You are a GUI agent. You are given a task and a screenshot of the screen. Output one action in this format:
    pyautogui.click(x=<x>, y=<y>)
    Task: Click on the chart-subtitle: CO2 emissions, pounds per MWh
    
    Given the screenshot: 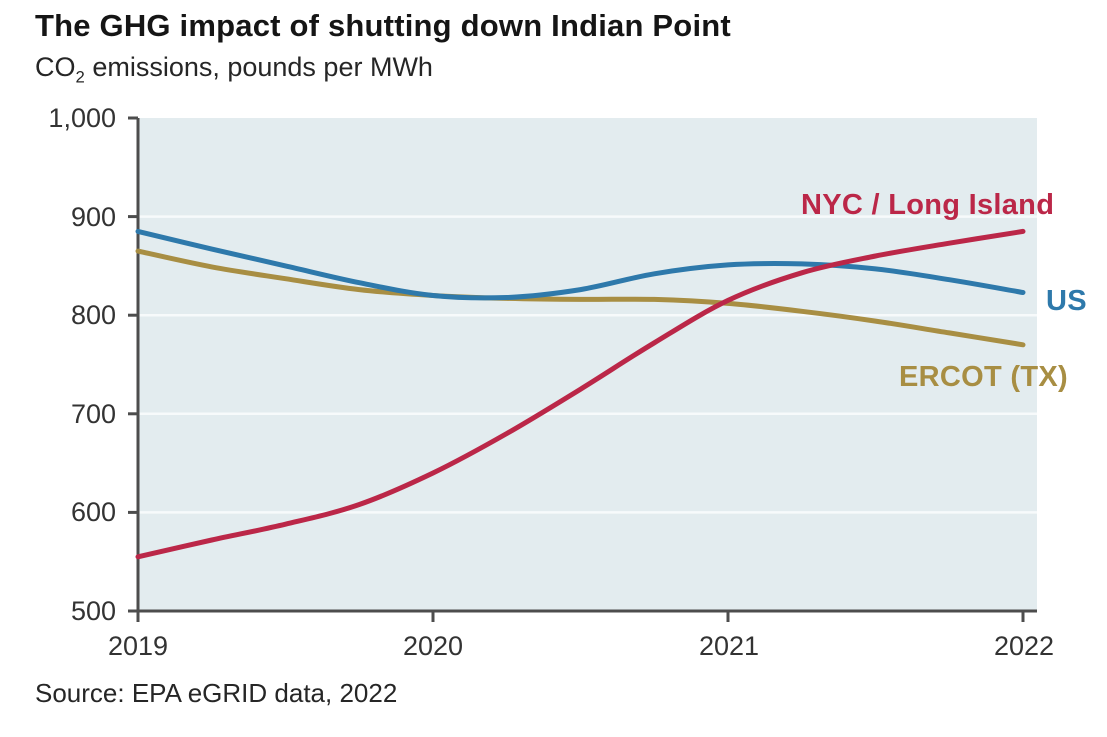 What is the action you would take?
    pyautogui.click(x=234, y=69)
    